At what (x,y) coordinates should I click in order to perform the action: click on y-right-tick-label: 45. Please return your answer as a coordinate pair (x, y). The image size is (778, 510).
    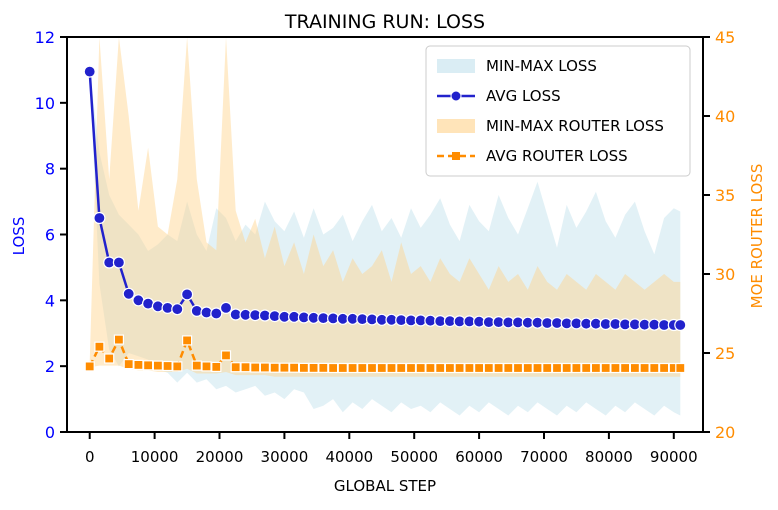
    Looking at the image, I should click on (725, 37).